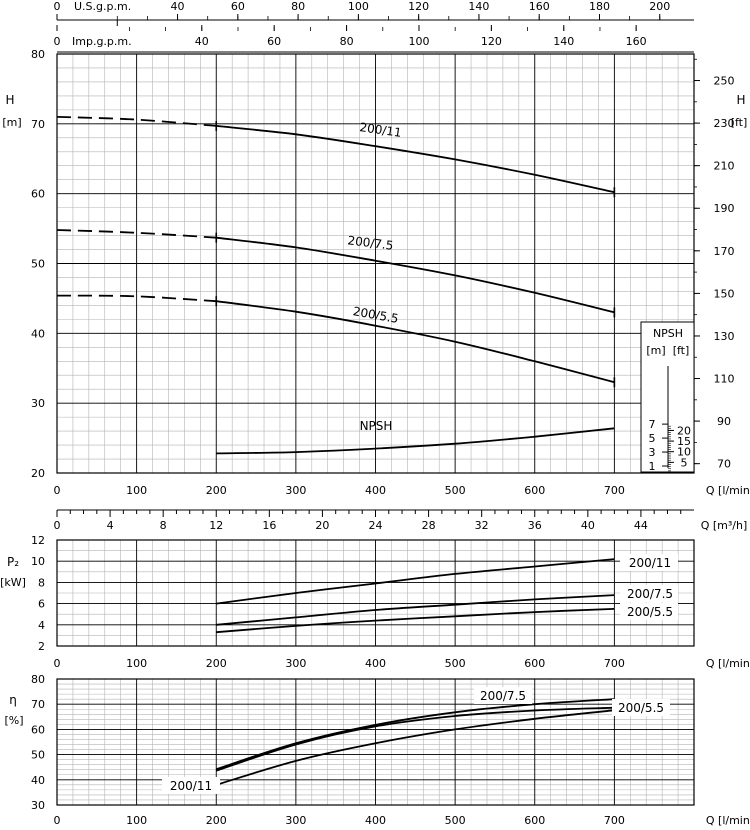  I want to click on ft-tick-label: 210, so click(724, 166).